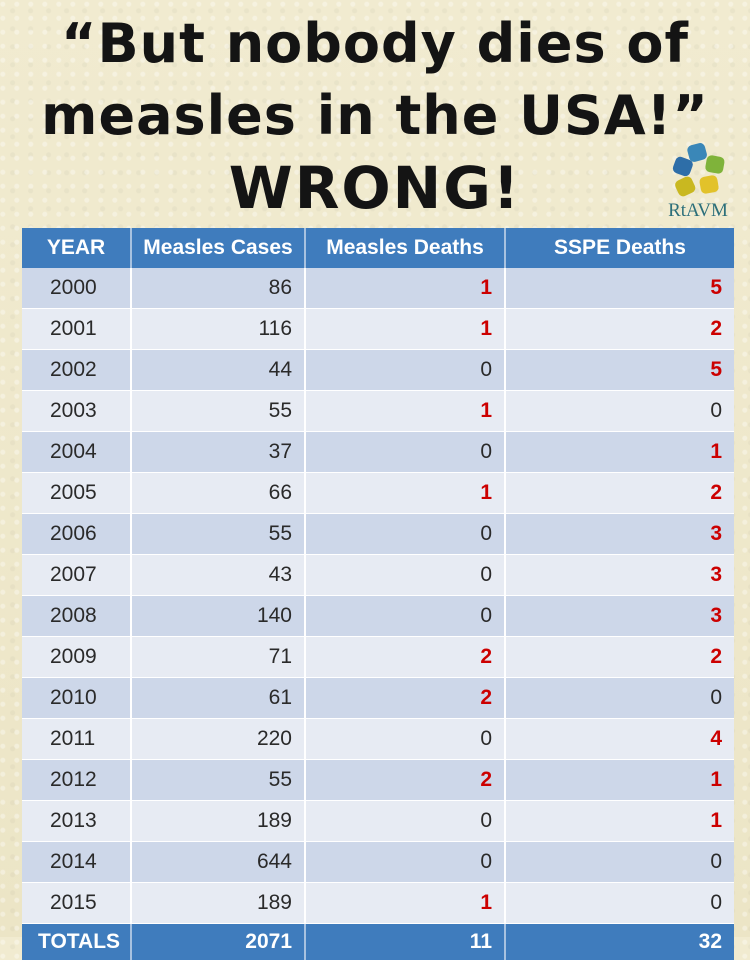  I want to click on flower-logo-icon, so click(698, 171).